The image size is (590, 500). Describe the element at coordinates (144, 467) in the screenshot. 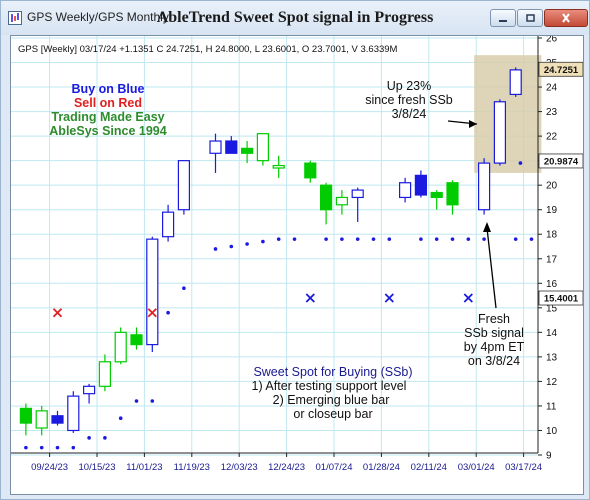

I see `x-tick-label: 11/01/23` at that location.